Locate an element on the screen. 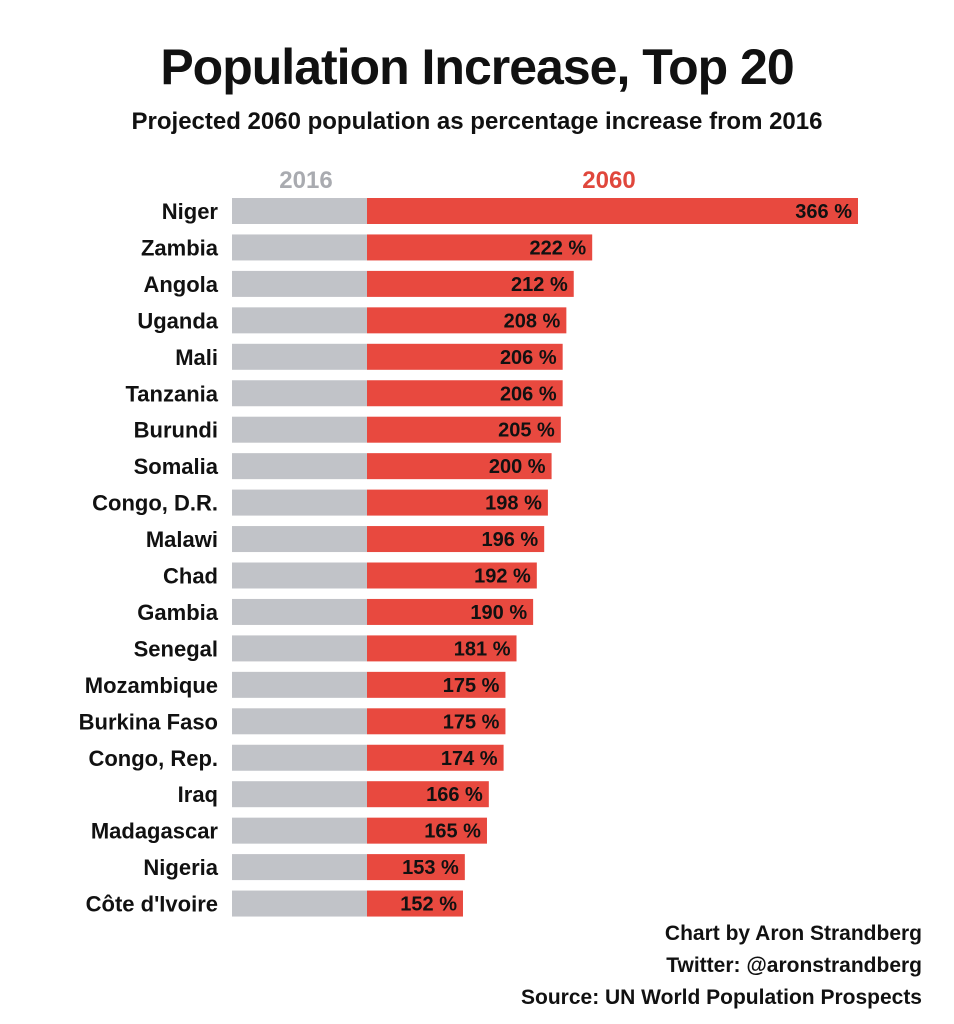 The height and width of the screenshot is (1024, 954). category-label: Congo, Rep. is located at coordinates (153, 758).